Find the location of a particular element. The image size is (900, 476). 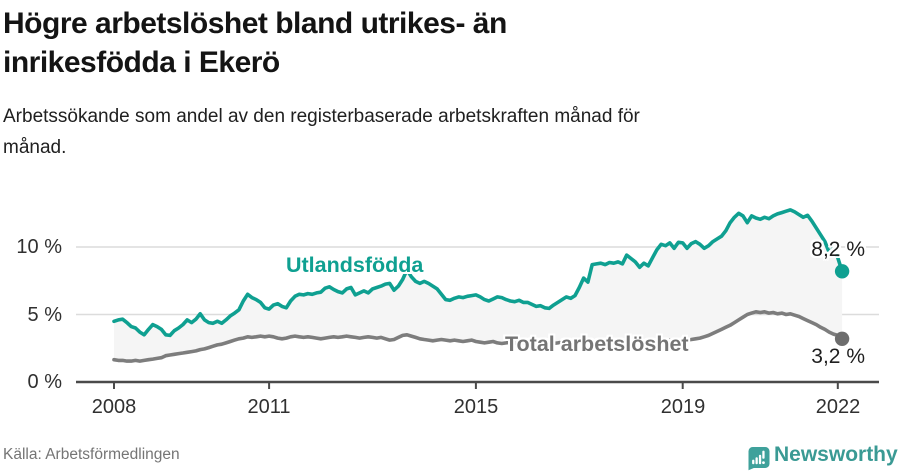

source-note: Källa: Arbetsförmedlingen is located at coordinates (91, 454).